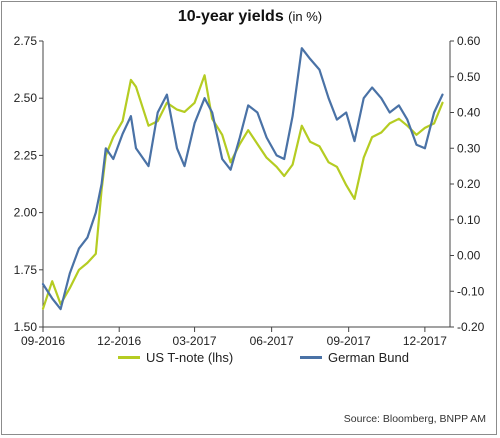 The width and height of the screenshot is (500, 438). What do you see at coordinates (26, 98) in the screenshot?
I see `y-left-tick-label: 2.50` at bounding box center [26, 98].